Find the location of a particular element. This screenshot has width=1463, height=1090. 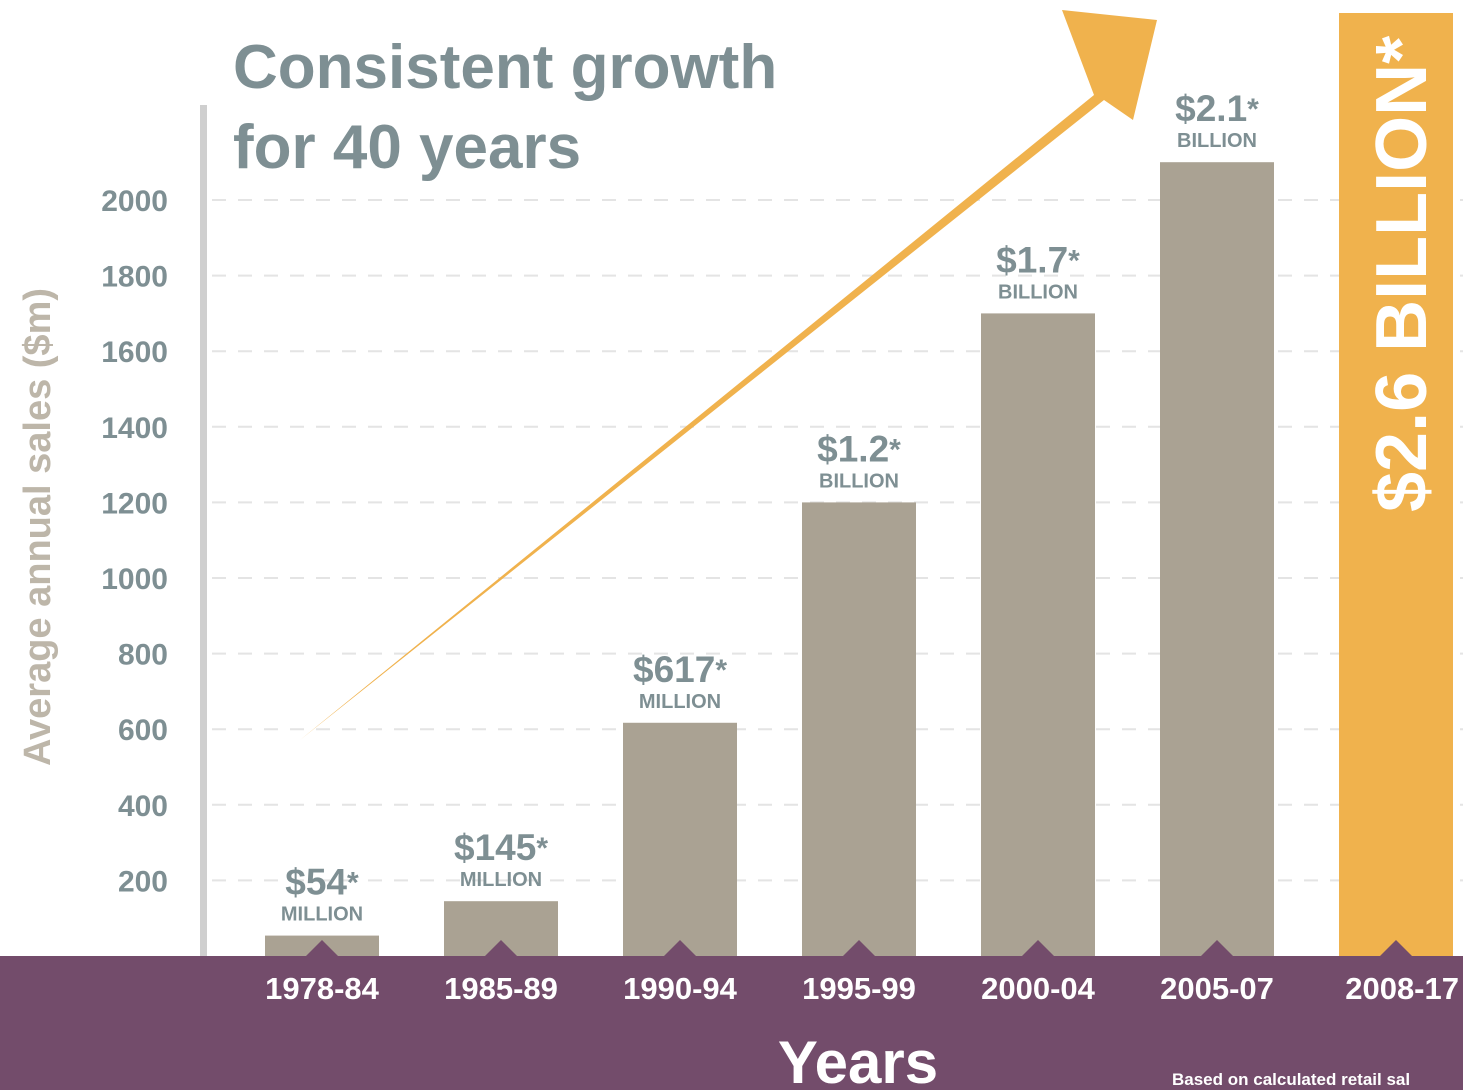

chart-title-line-1: Consistent growth is located at coordinates (505, 67).